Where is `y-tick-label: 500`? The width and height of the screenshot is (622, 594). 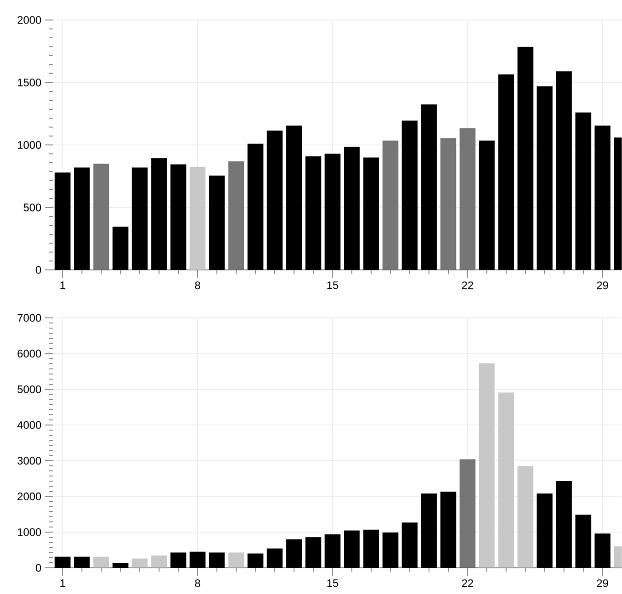
y-tick-label: 500 is located at coordinates (33, 208).